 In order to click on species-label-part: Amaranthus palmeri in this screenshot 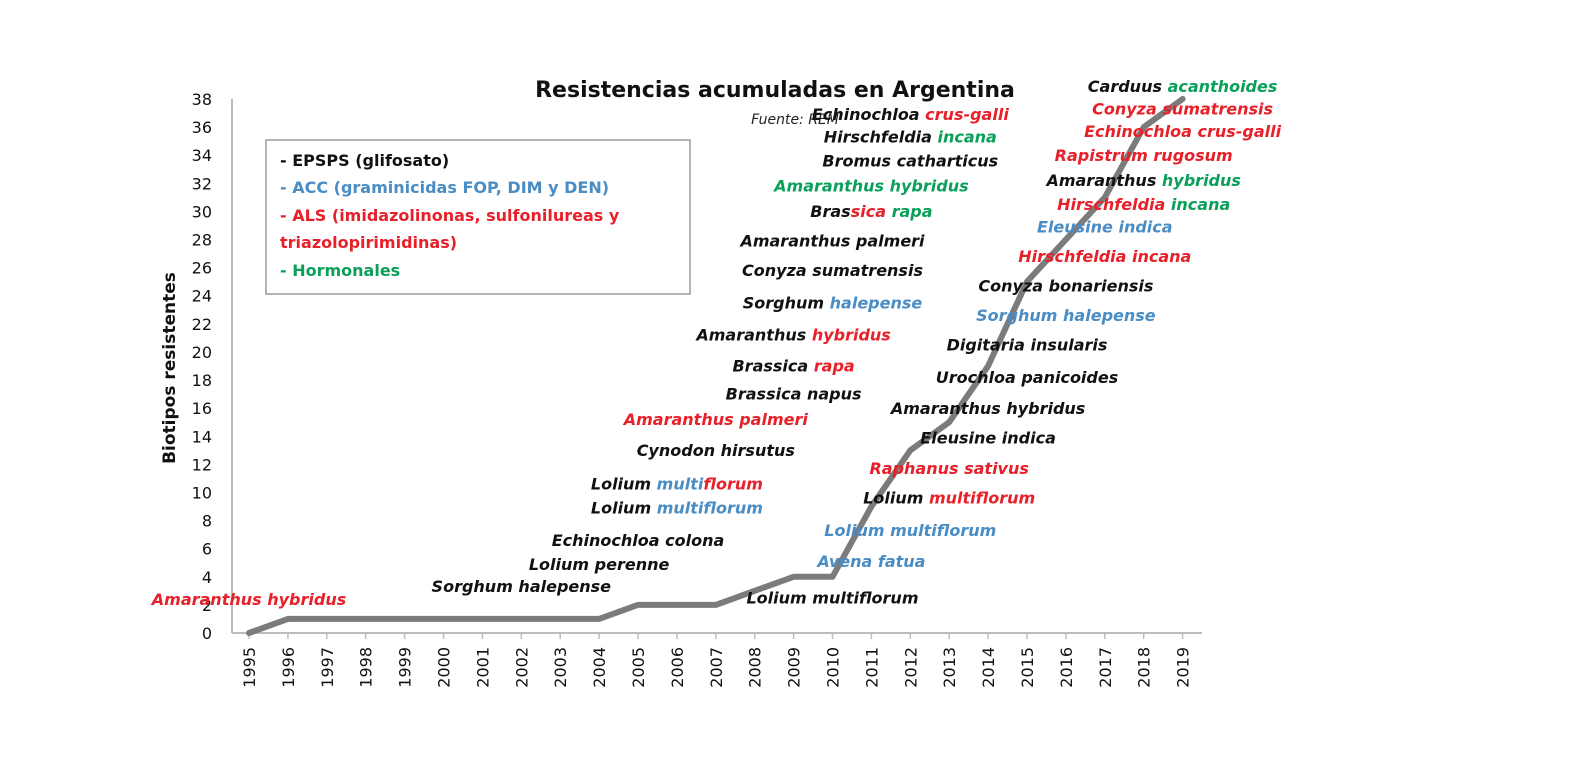, I will do `click(715, 419)`.